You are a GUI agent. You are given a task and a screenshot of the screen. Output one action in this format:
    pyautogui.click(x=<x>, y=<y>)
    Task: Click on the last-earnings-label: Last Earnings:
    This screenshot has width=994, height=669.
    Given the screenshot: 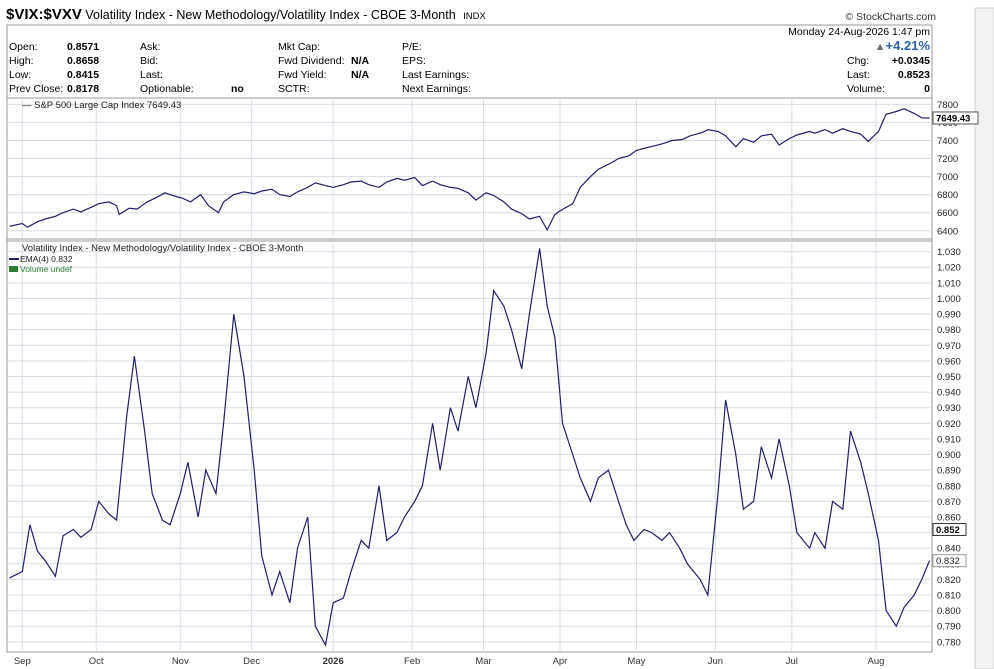 What is the action you would take?
    pyautogui.click(x=436, y=75)
    